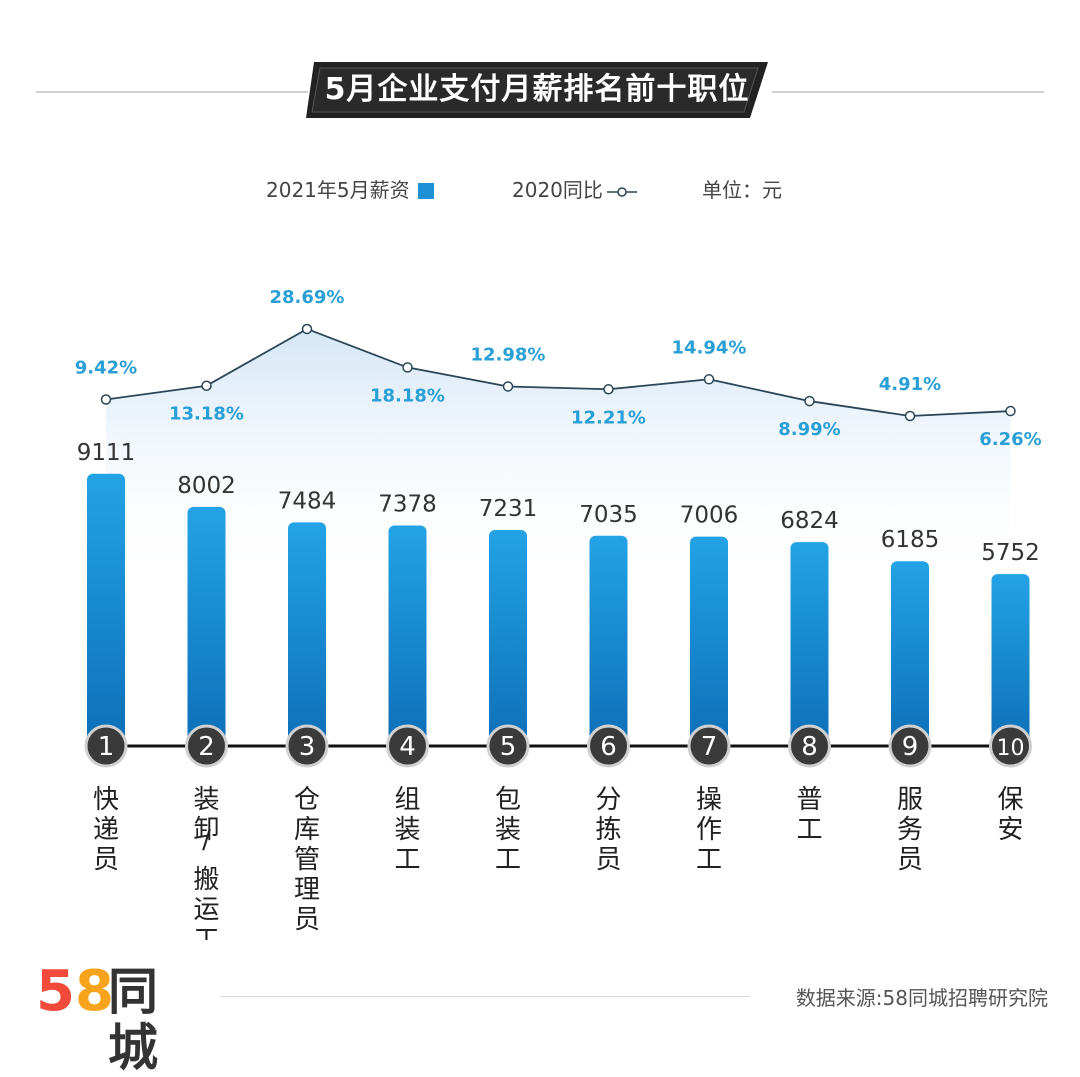 The image size is (1080, 1077). Describe the element at coordinates (407, 830) in the screenshot. I see `category-label: 组装工` at that location.